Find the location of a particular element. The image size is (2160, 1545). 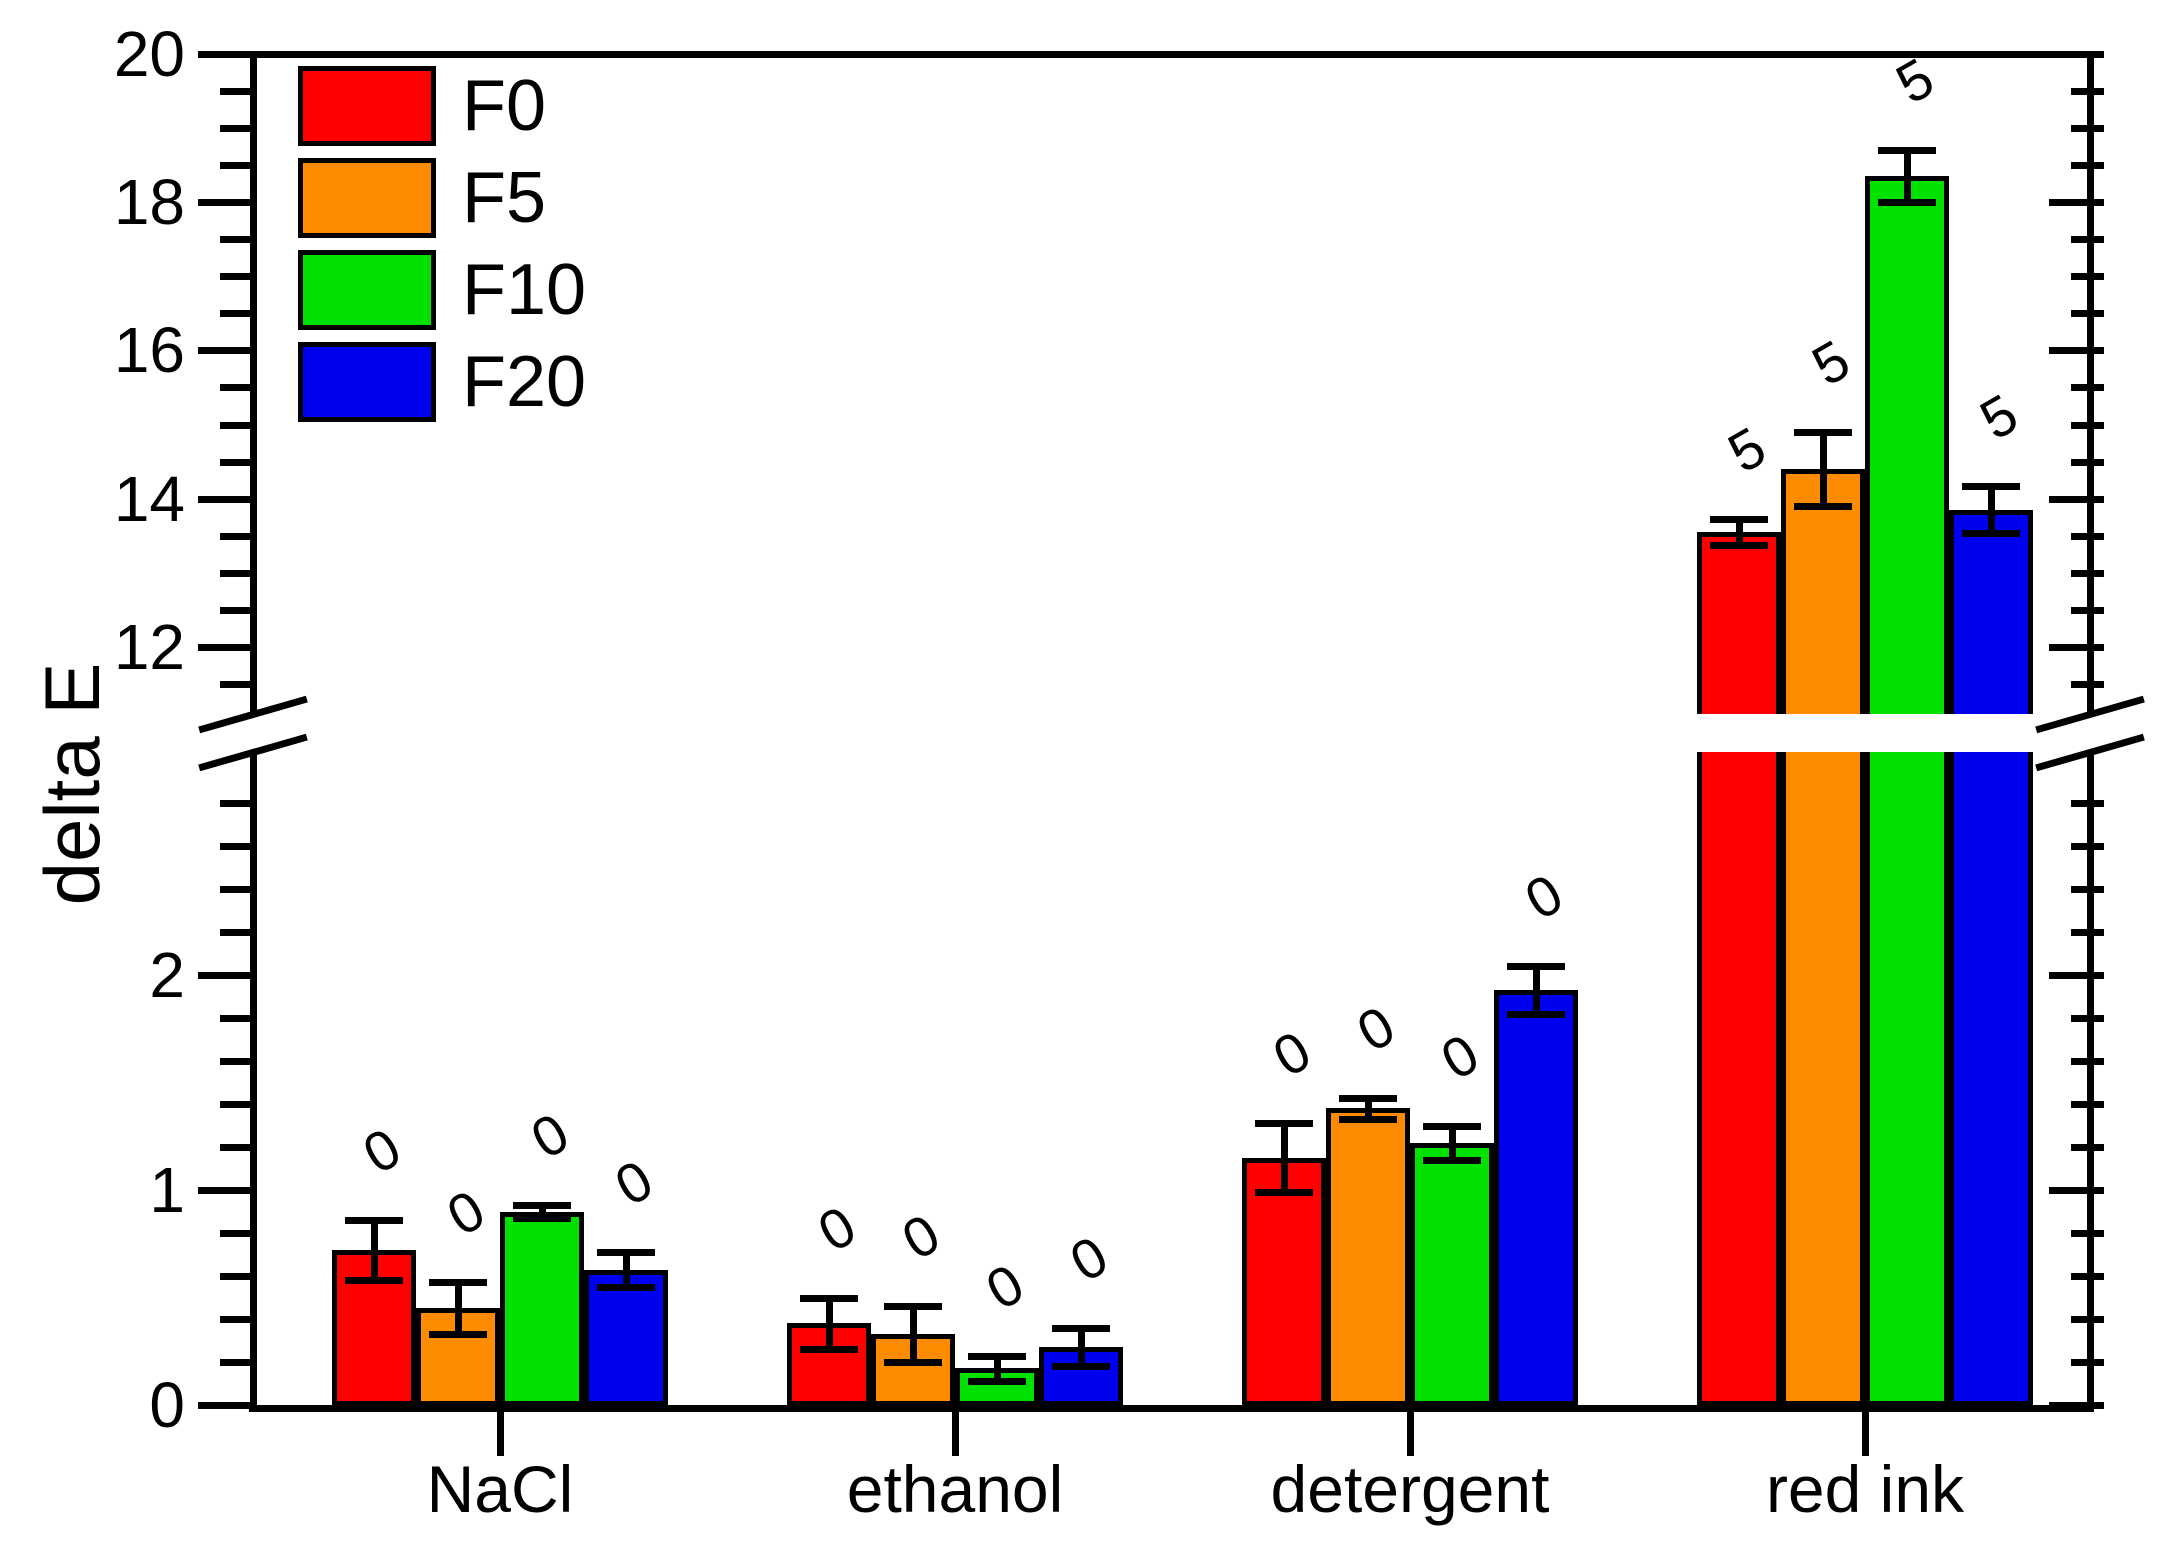

legend-label-F20: F20 is located at coordinates (524, 382).